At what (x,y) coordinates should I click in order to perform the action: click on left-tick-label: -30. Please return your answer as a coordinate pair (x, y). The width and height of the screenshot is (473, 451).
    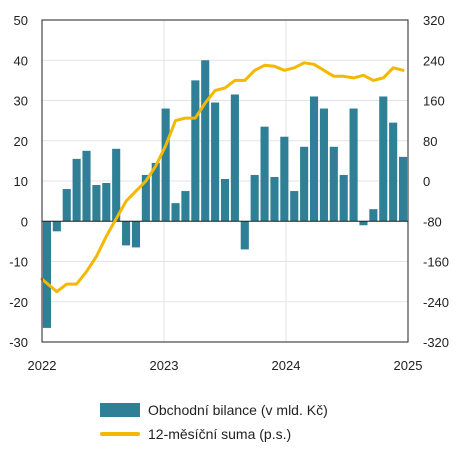
    Looking at the image, I should click on (18, 342).